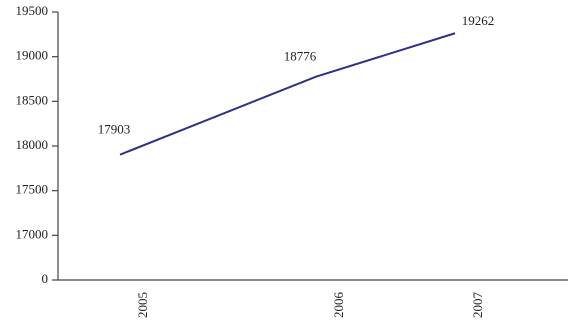 This screenshot has height=322, width=568. Describe the element at coordinates (142, 305) in the screenshot. I see `x-tick-label: 2005` at that location.